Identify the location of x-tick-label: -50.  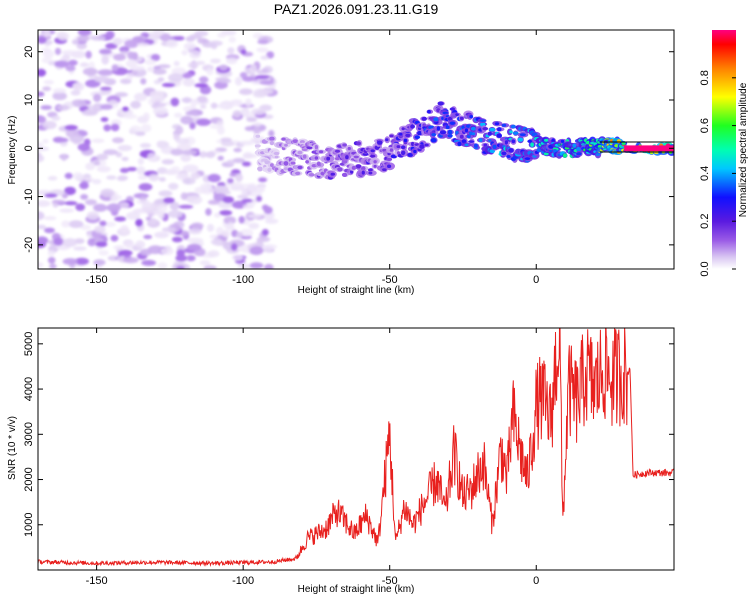
(390, 581).